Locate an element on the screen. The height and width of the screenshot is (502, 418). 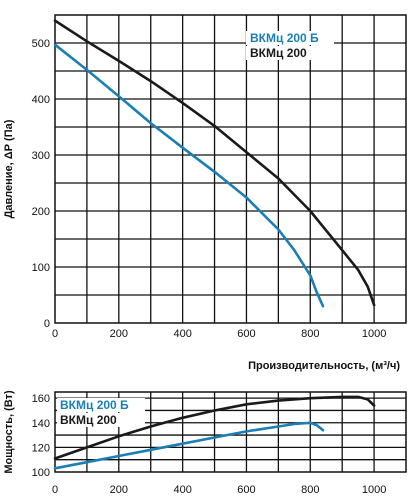
pressure-y-axis-label: Давление, ΔР (Па) is located at coordinates (9, 168).